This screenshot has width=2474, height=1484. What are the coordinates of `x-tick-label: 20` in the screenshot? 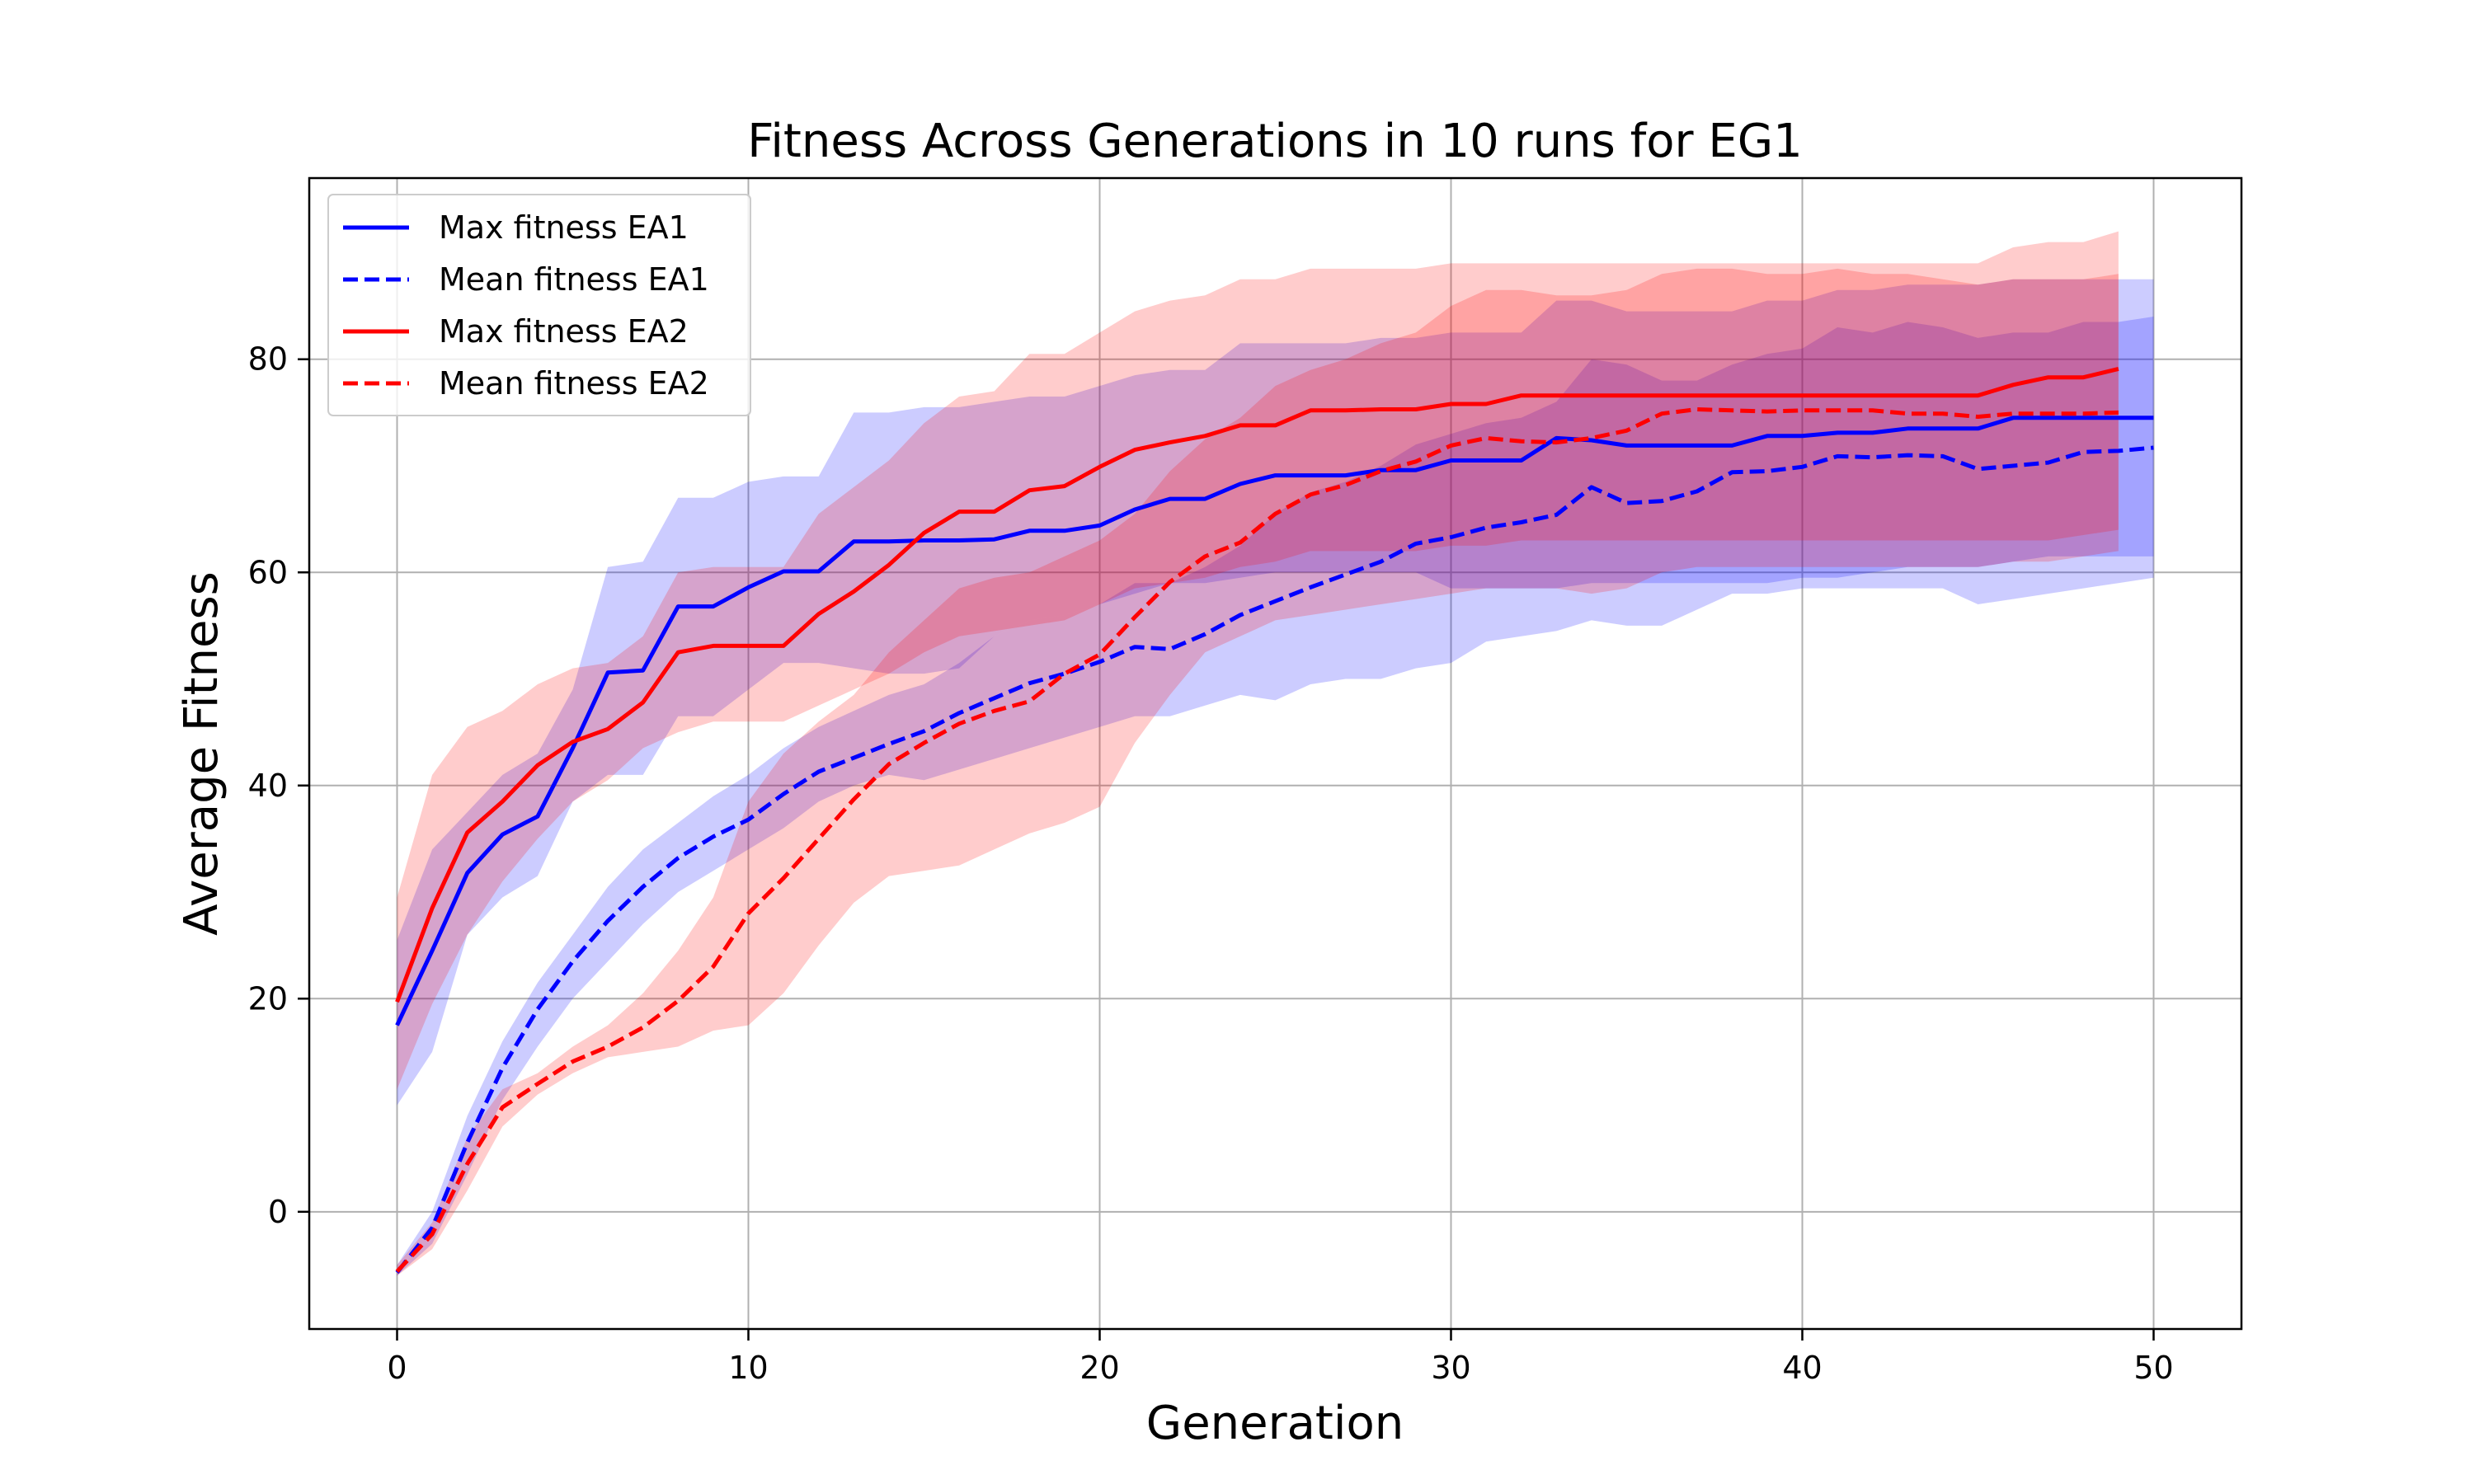 It's located at (1099, 1368).